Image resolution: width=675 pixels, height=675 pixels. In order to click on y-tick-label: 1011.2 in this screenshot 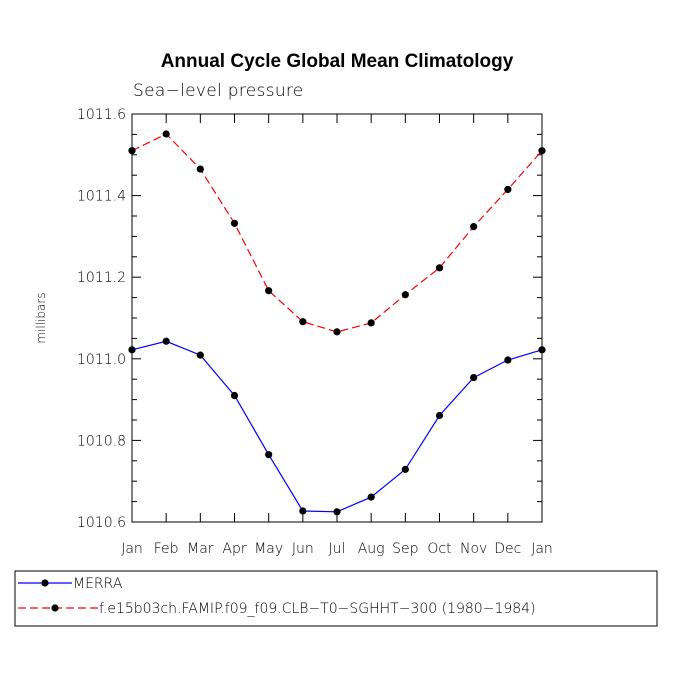, I will do `click(101, 278)`.